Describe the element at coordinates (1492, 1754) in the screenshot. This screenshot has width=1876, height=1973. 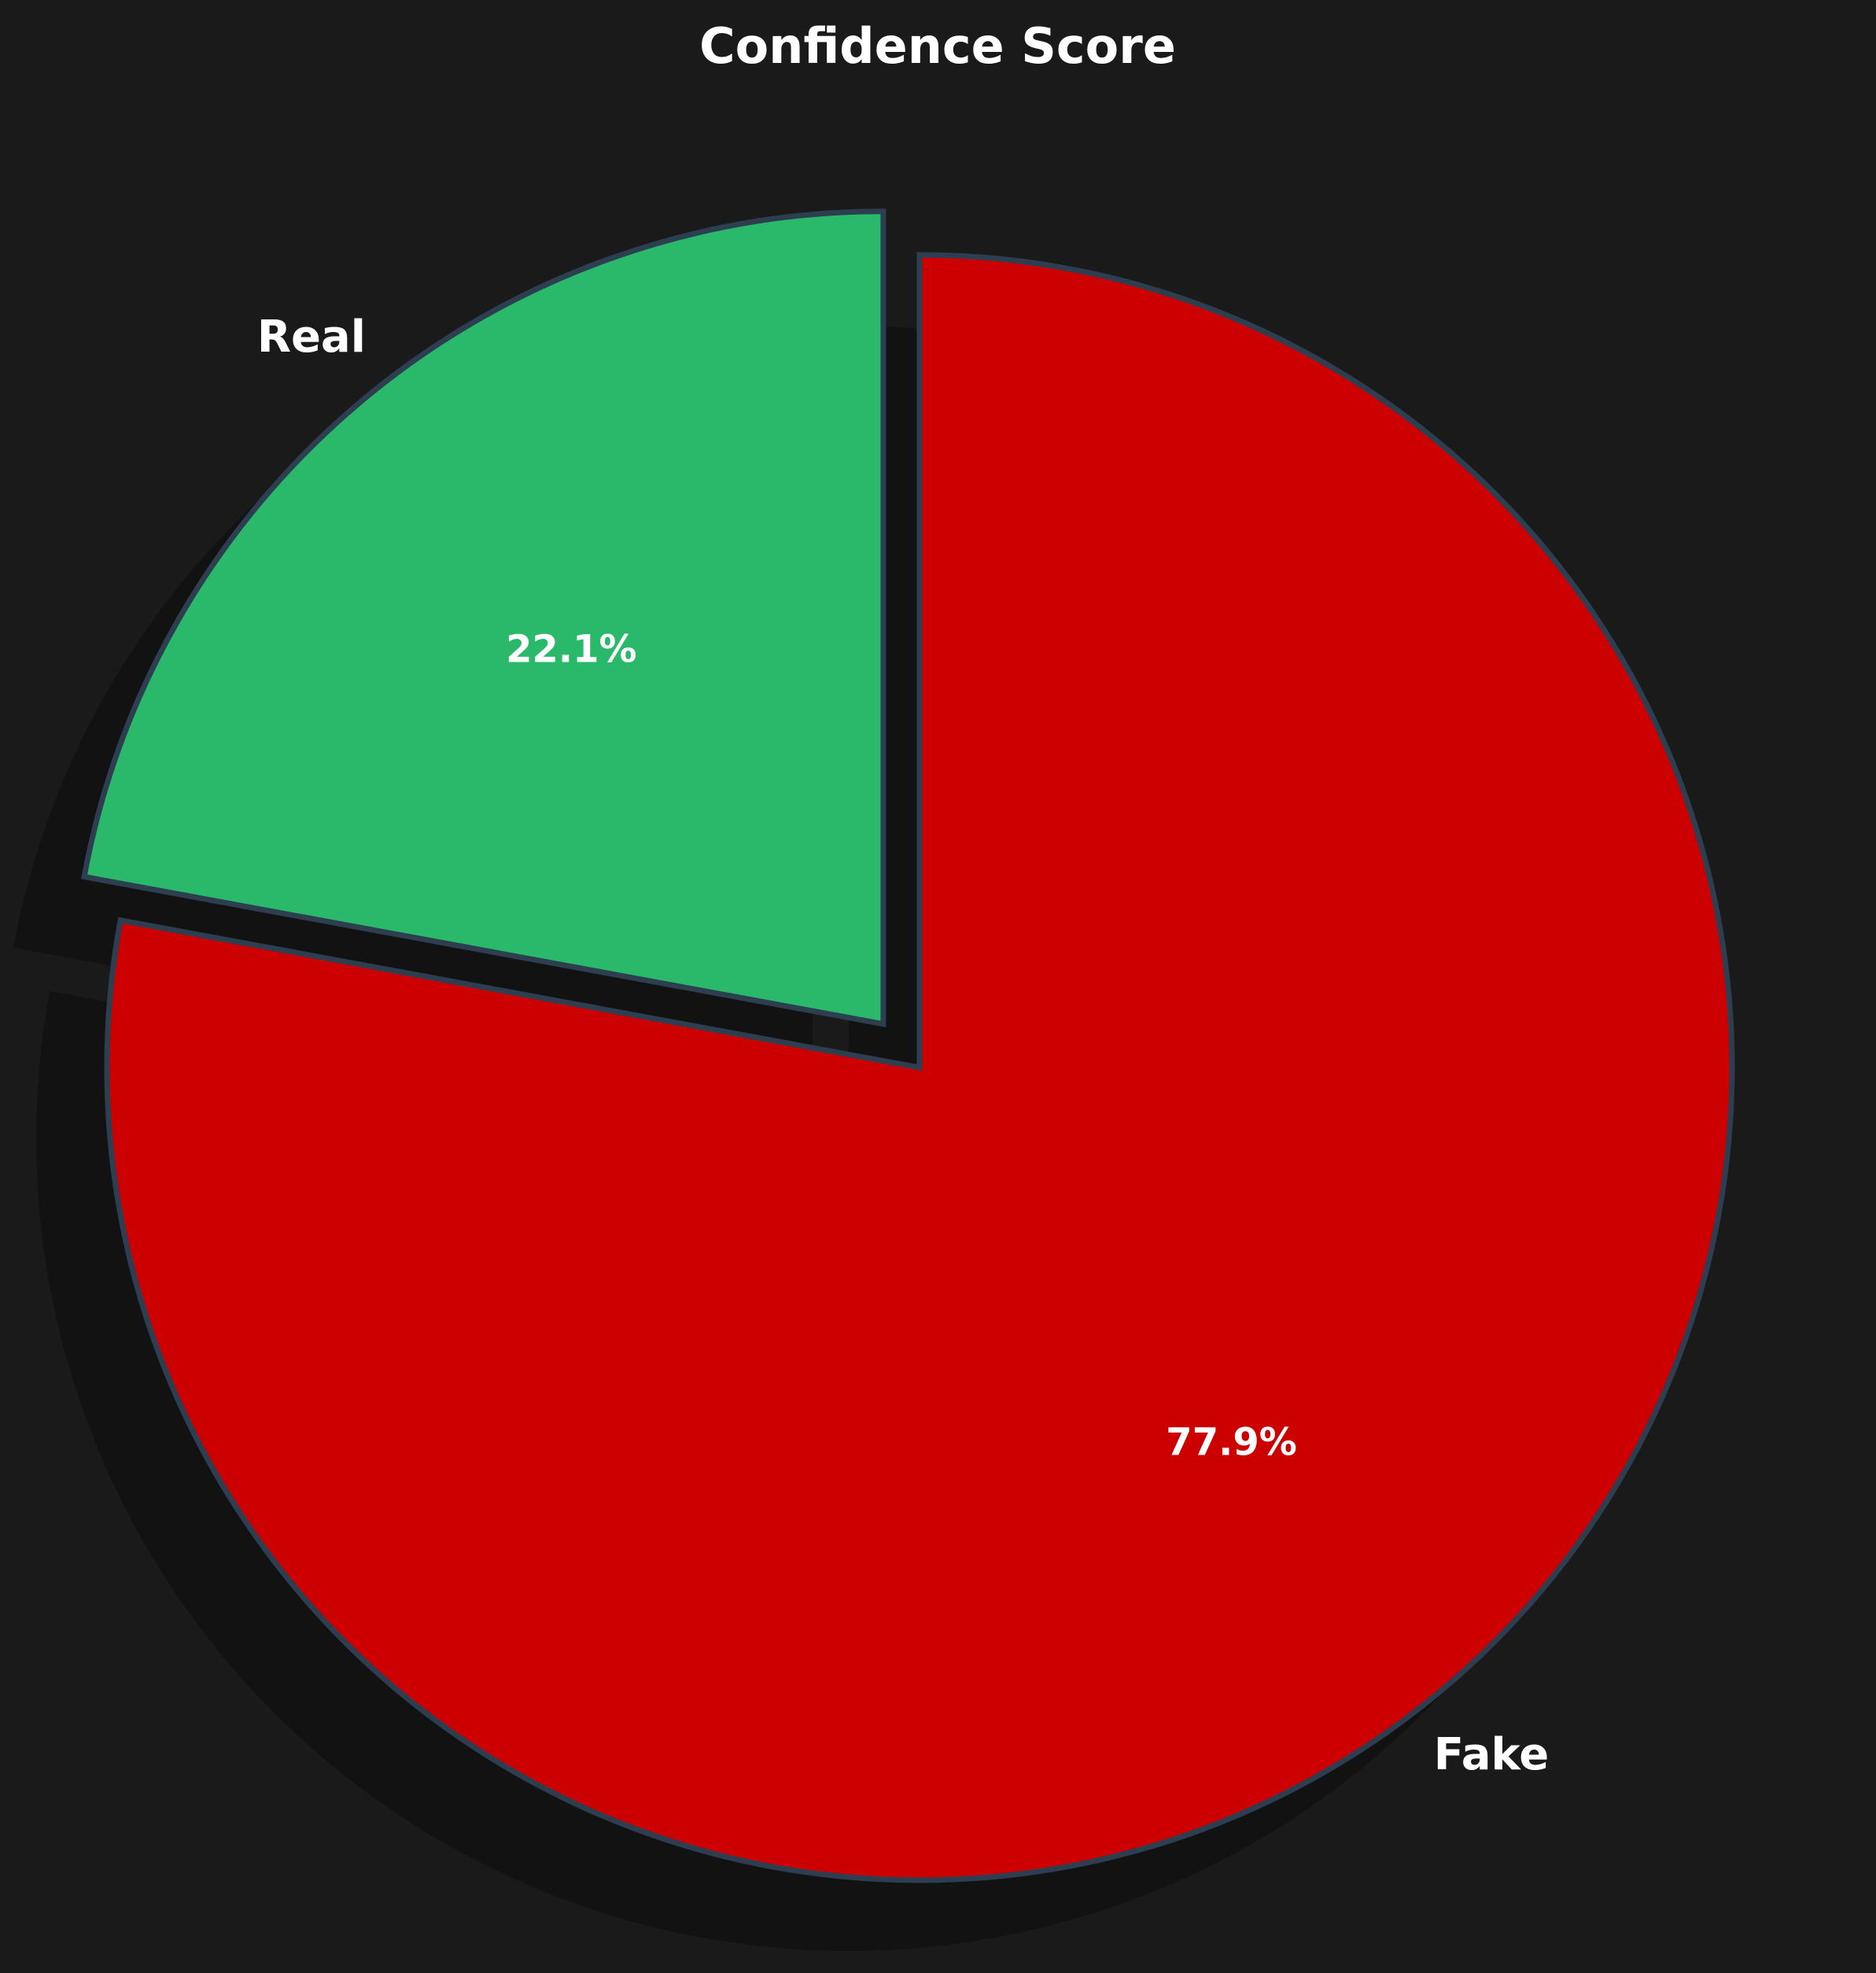
I see `slice-label-fake: Fake` at that location.